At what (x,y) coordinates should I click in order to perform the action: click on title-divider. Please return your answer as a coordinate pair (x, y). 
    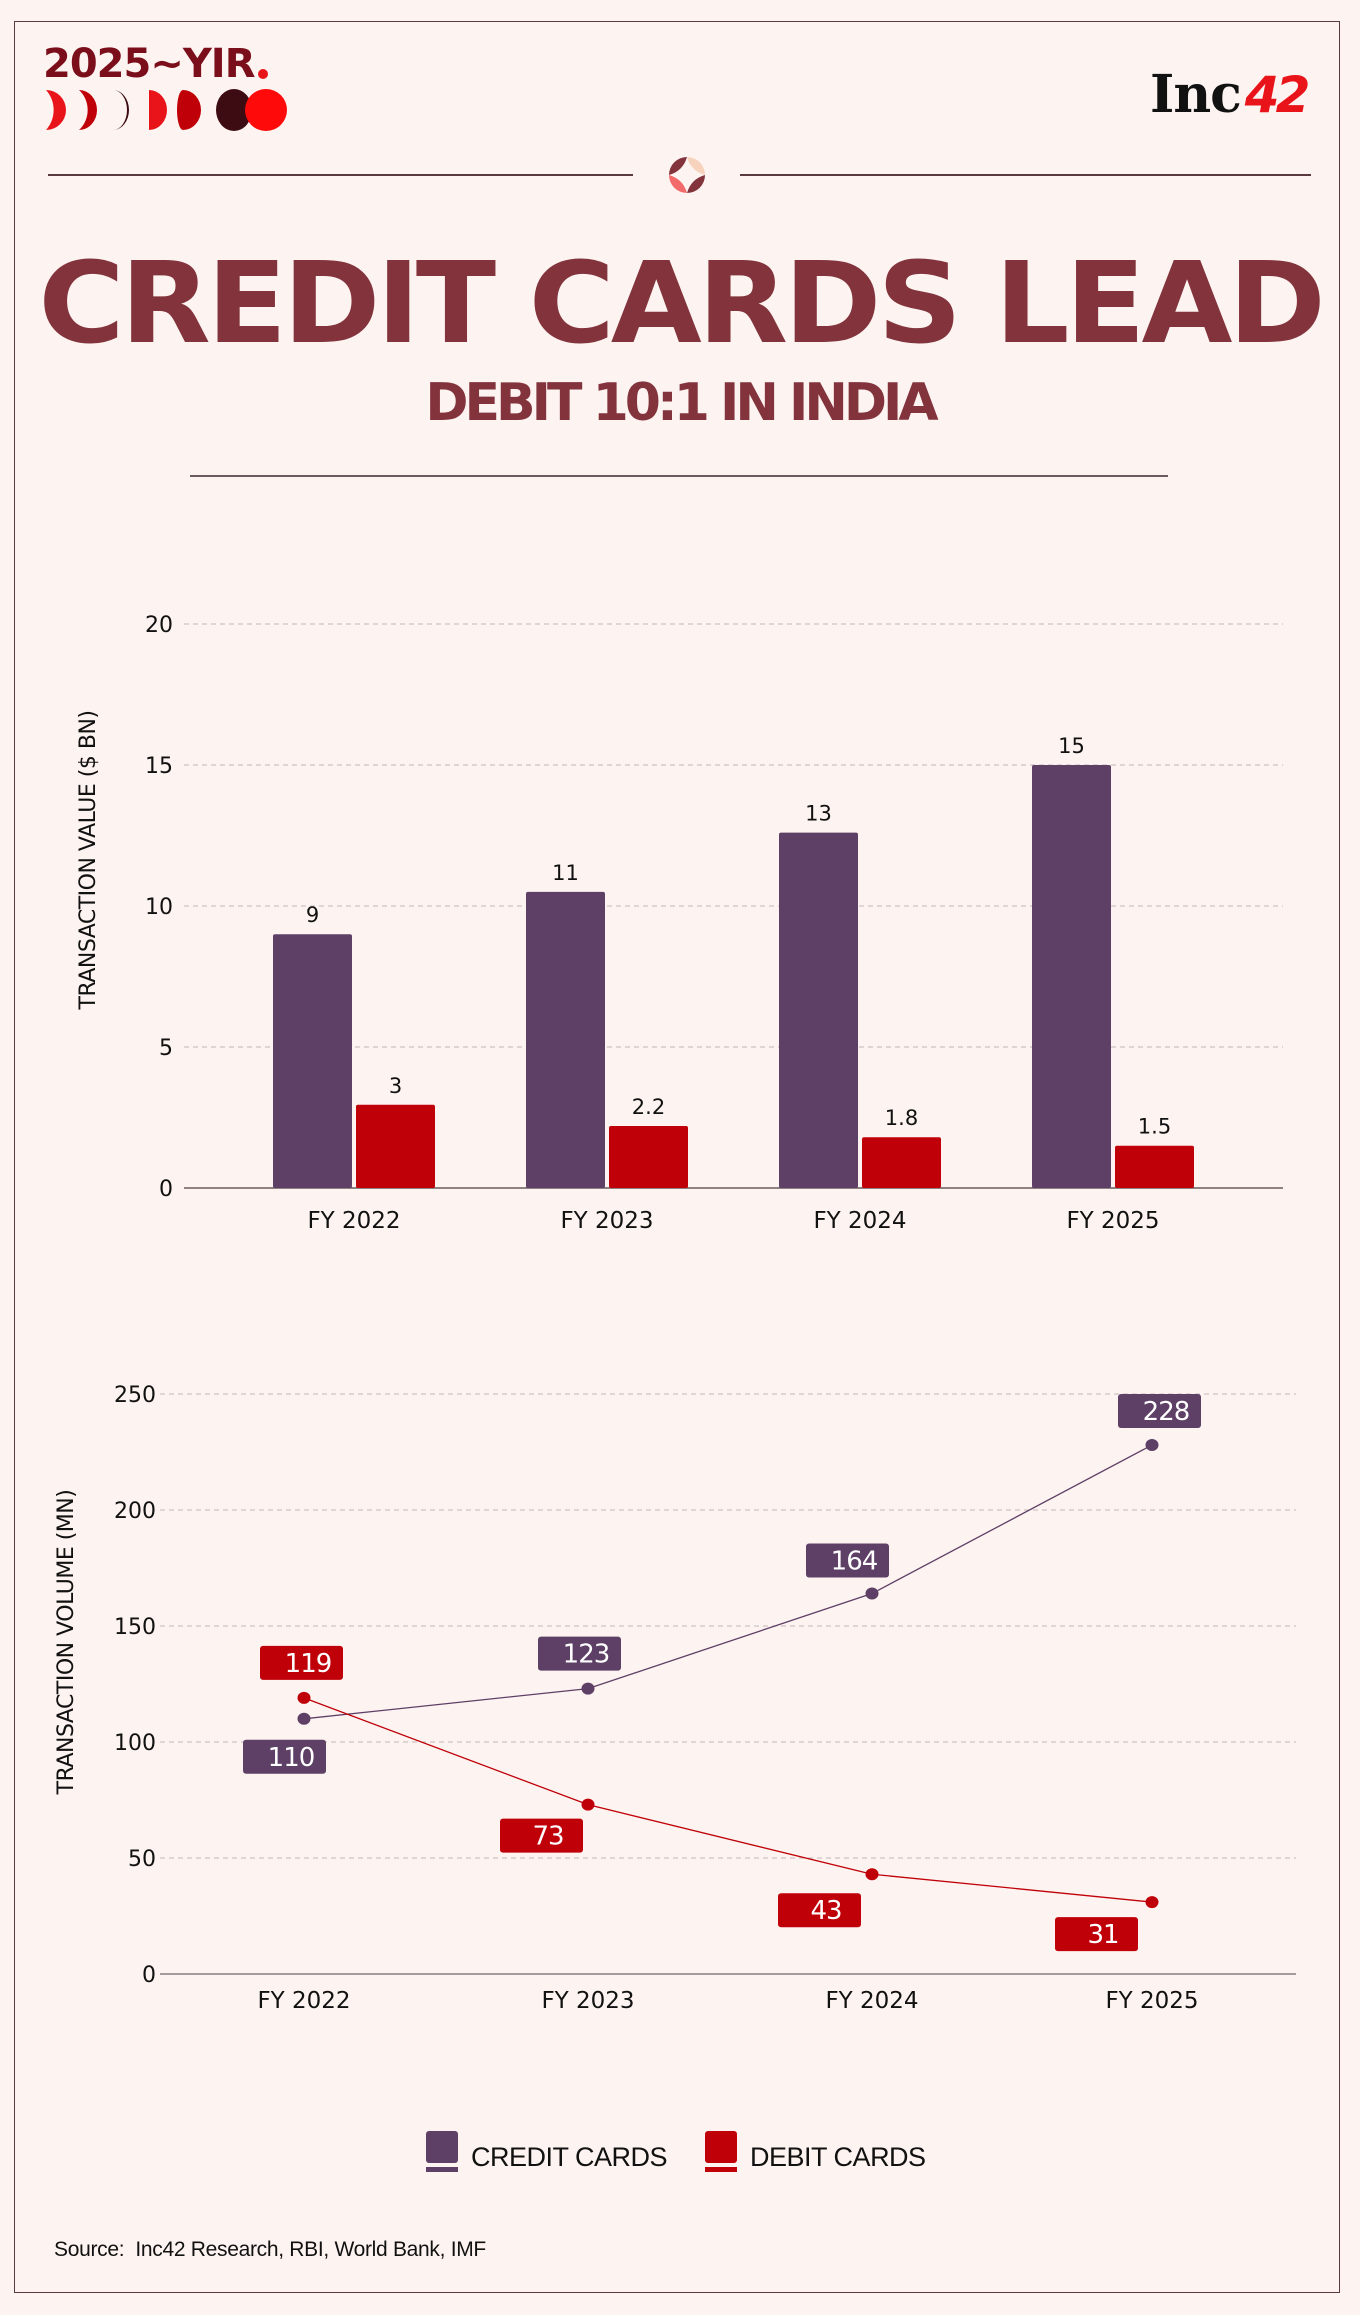
    Looking at the image, I should click on (679, 476).